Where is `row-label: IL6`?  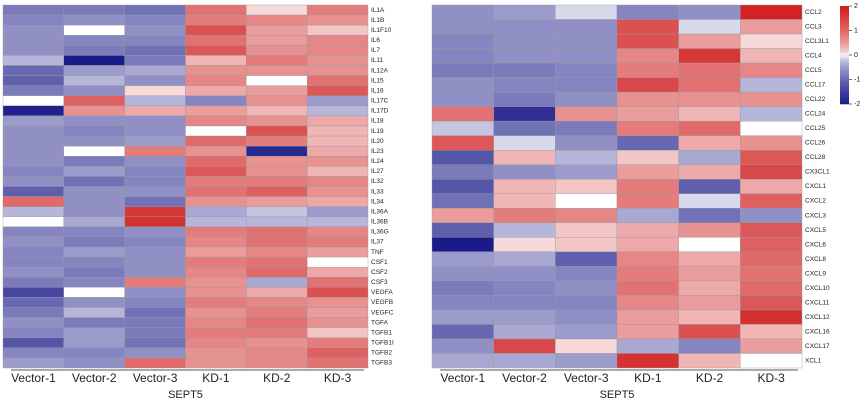
row-label: IL6 is located at coordinates (375, 40).